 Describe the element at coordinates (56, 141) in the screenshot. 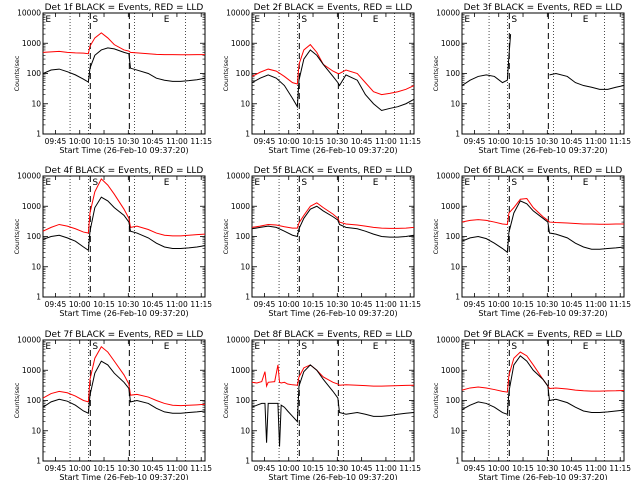

I see `panel-1-xtick-label: 09:45` at that location.